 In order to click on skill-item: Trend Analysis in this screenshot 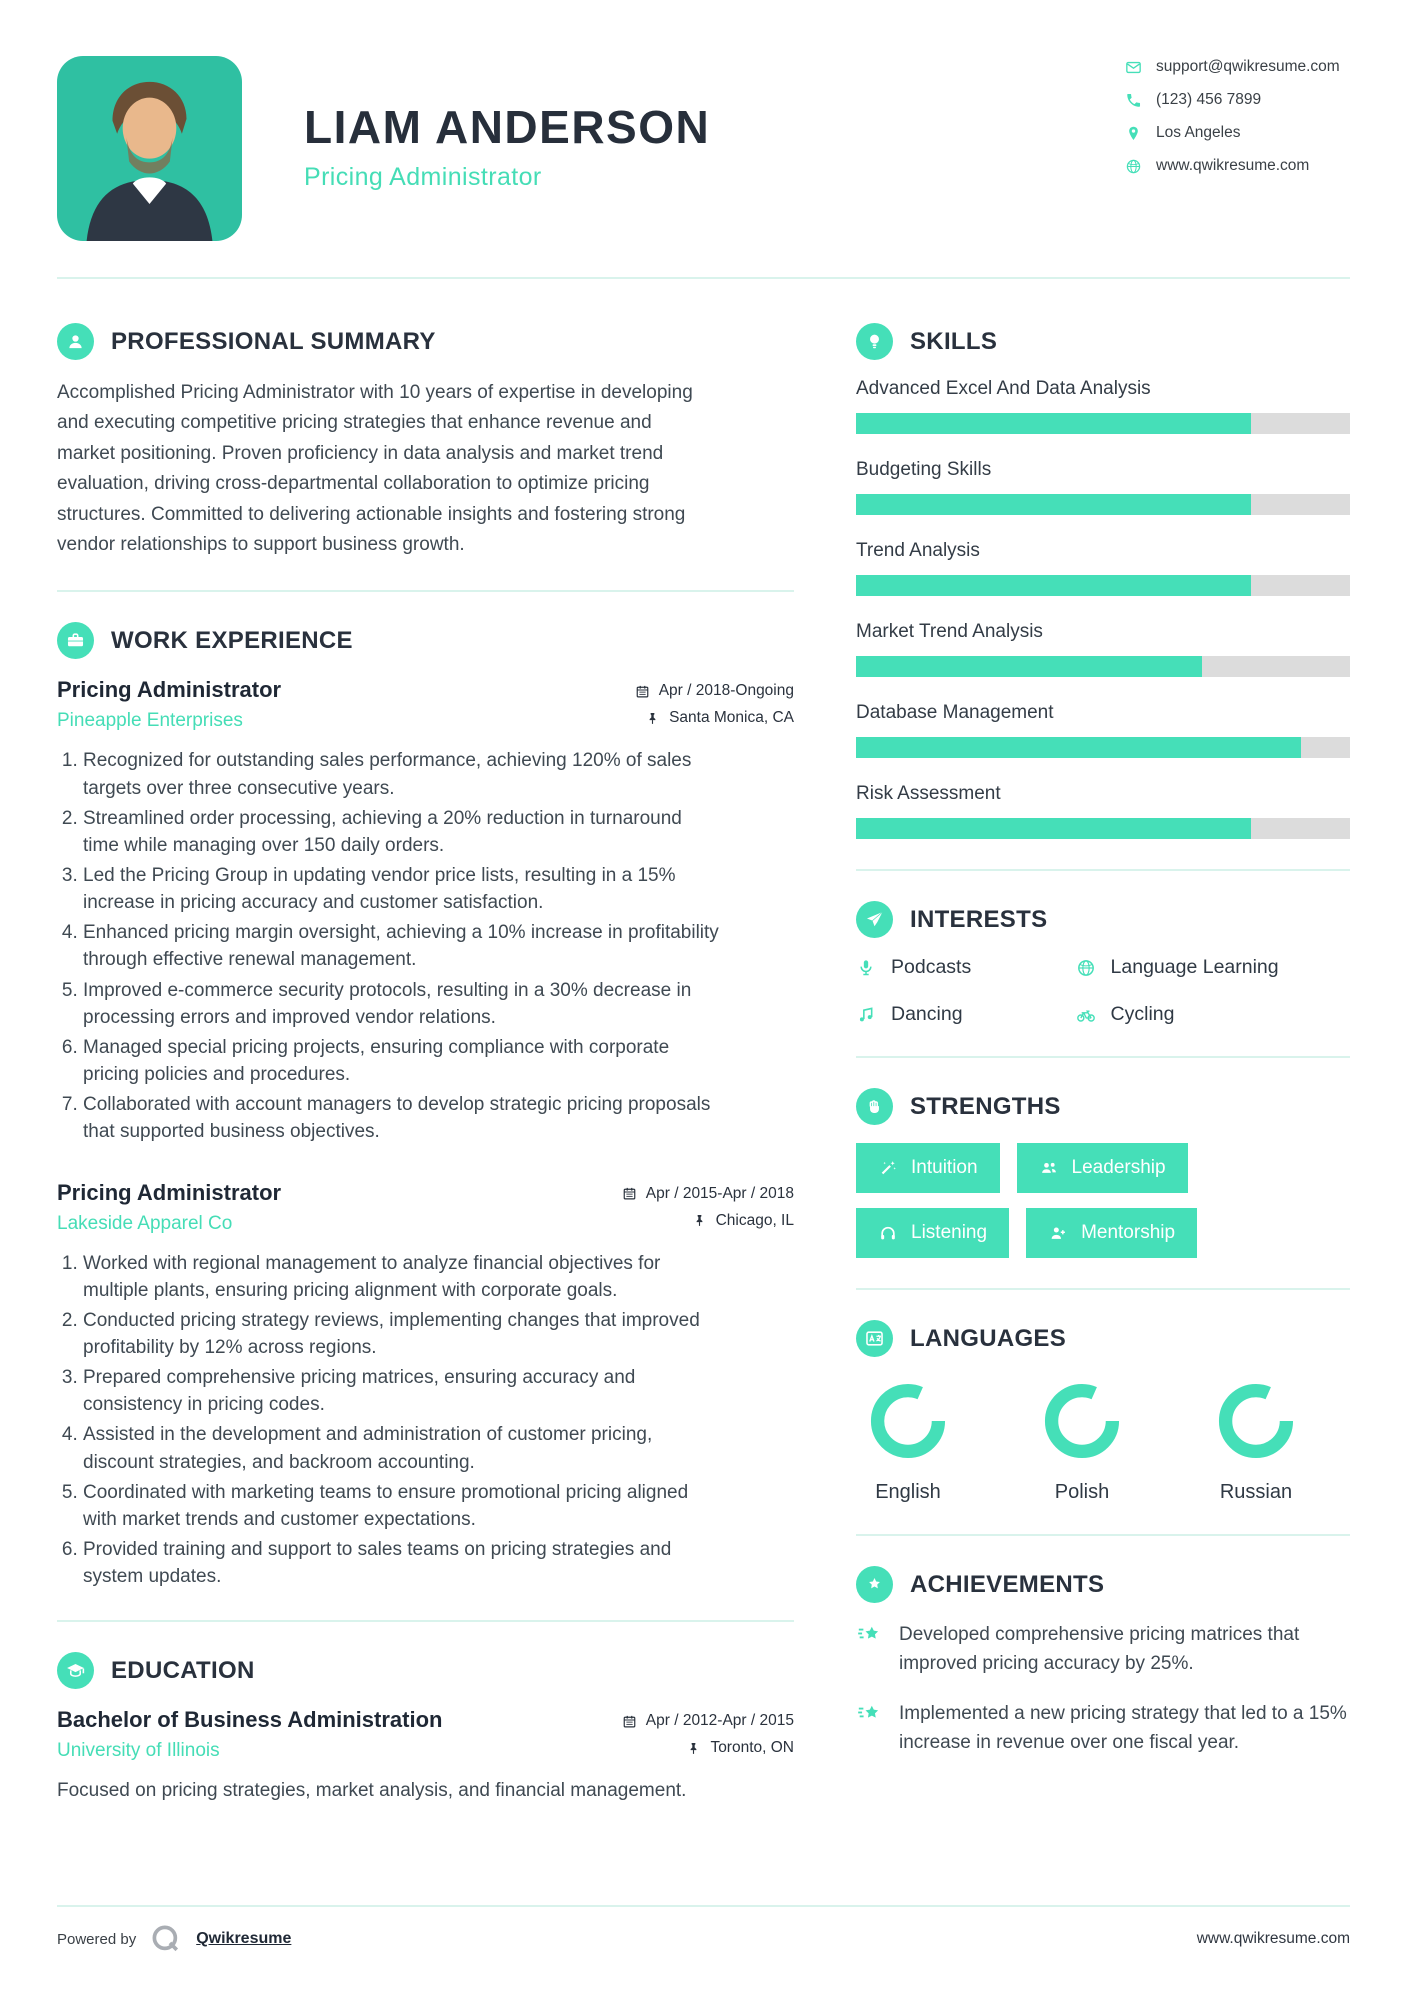, I will do `click(1103, 568)`.